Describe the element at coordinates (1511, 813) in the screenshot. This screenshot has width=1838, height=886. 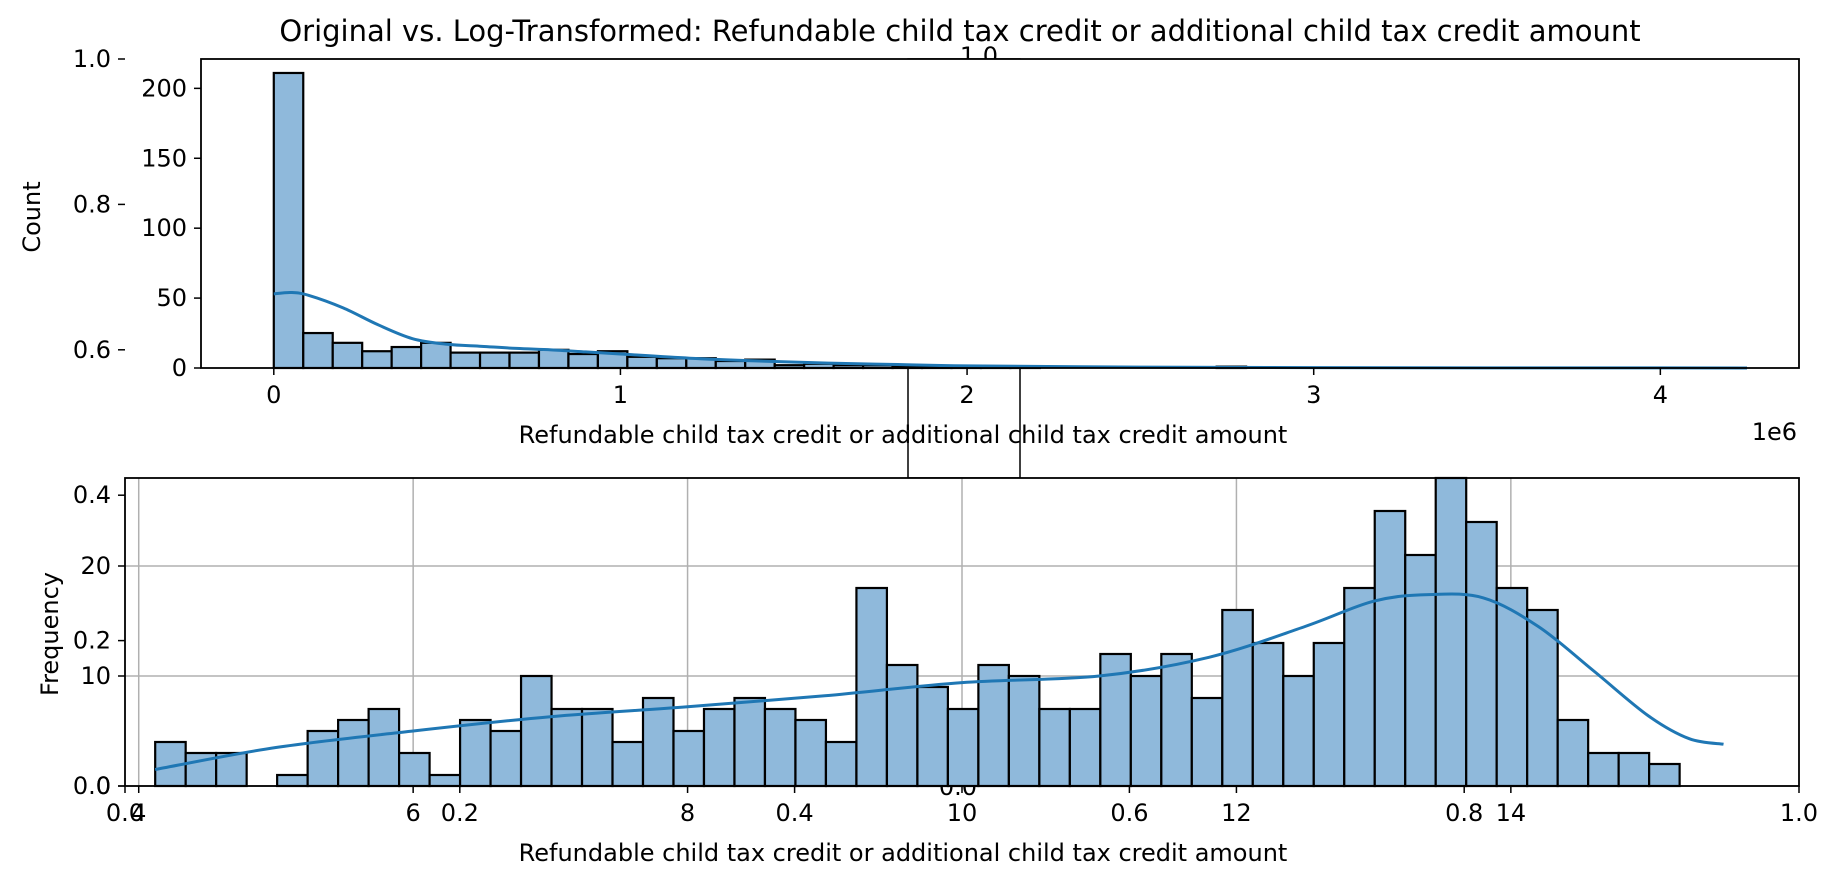
I see `bottom-x-tick-label: 14` at that location.